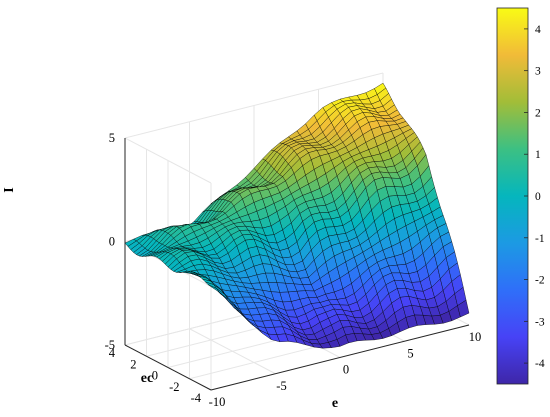  What do you see at coordinates (217, 402) in the screenshot?
I see `x-tick-label: -10` at bounding box center [217, 402].